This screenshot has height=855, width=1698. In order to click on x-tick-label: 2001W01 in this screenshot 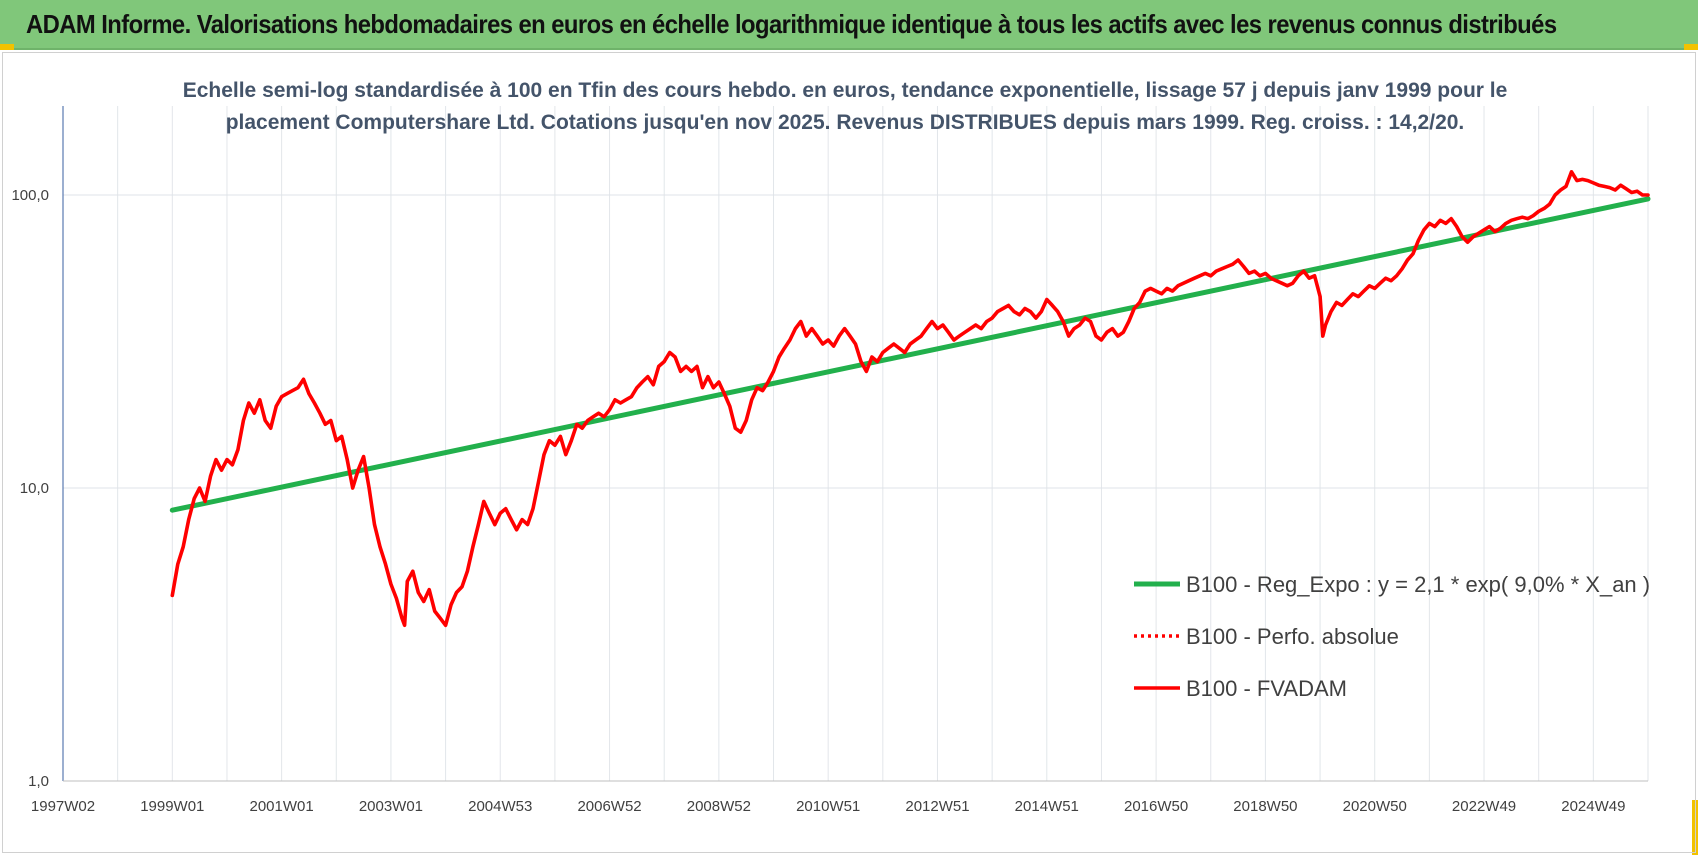, I will do `click(282, 806)`.